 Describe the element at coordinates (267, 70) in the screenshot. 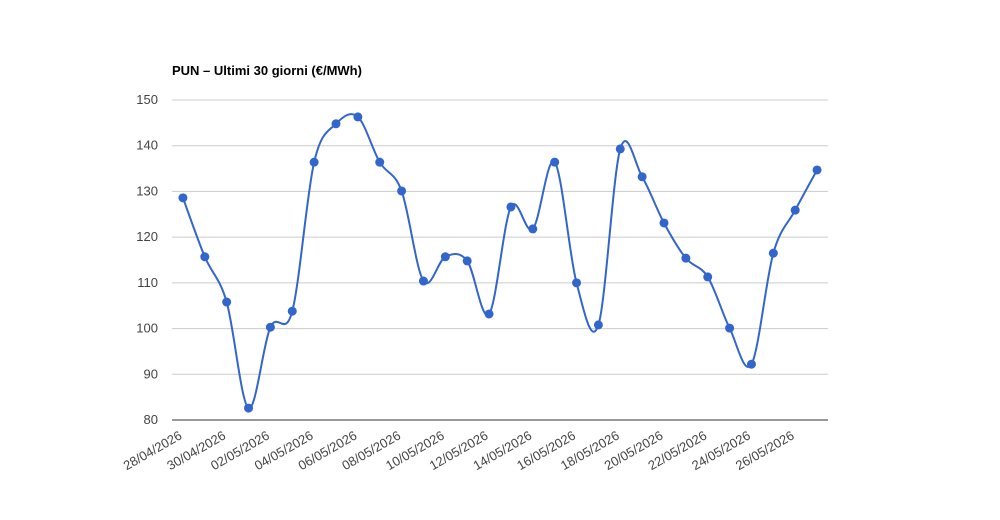

I see `chart-title: PUN – Ultimi 30 giorni (€/MWh)` at that location.